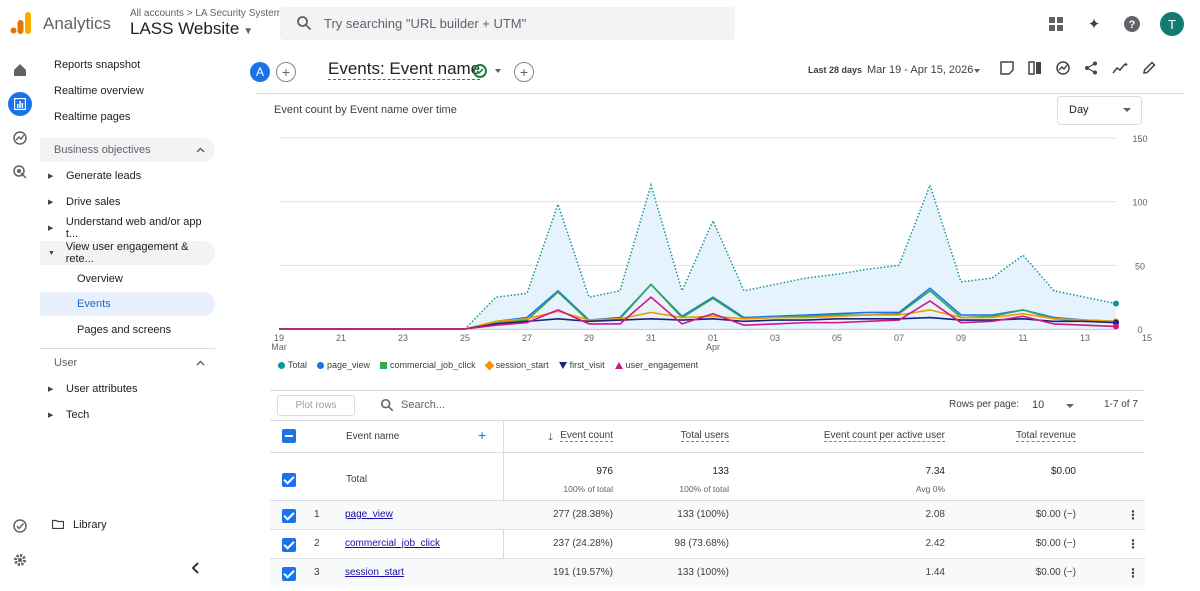 The width and height of the screenshot is (1200, 591). Describe the element at coordinates (127, 176) in the screenshot. I see `sidebar-item-generate-leads: ▶ Generate leads` at that location.